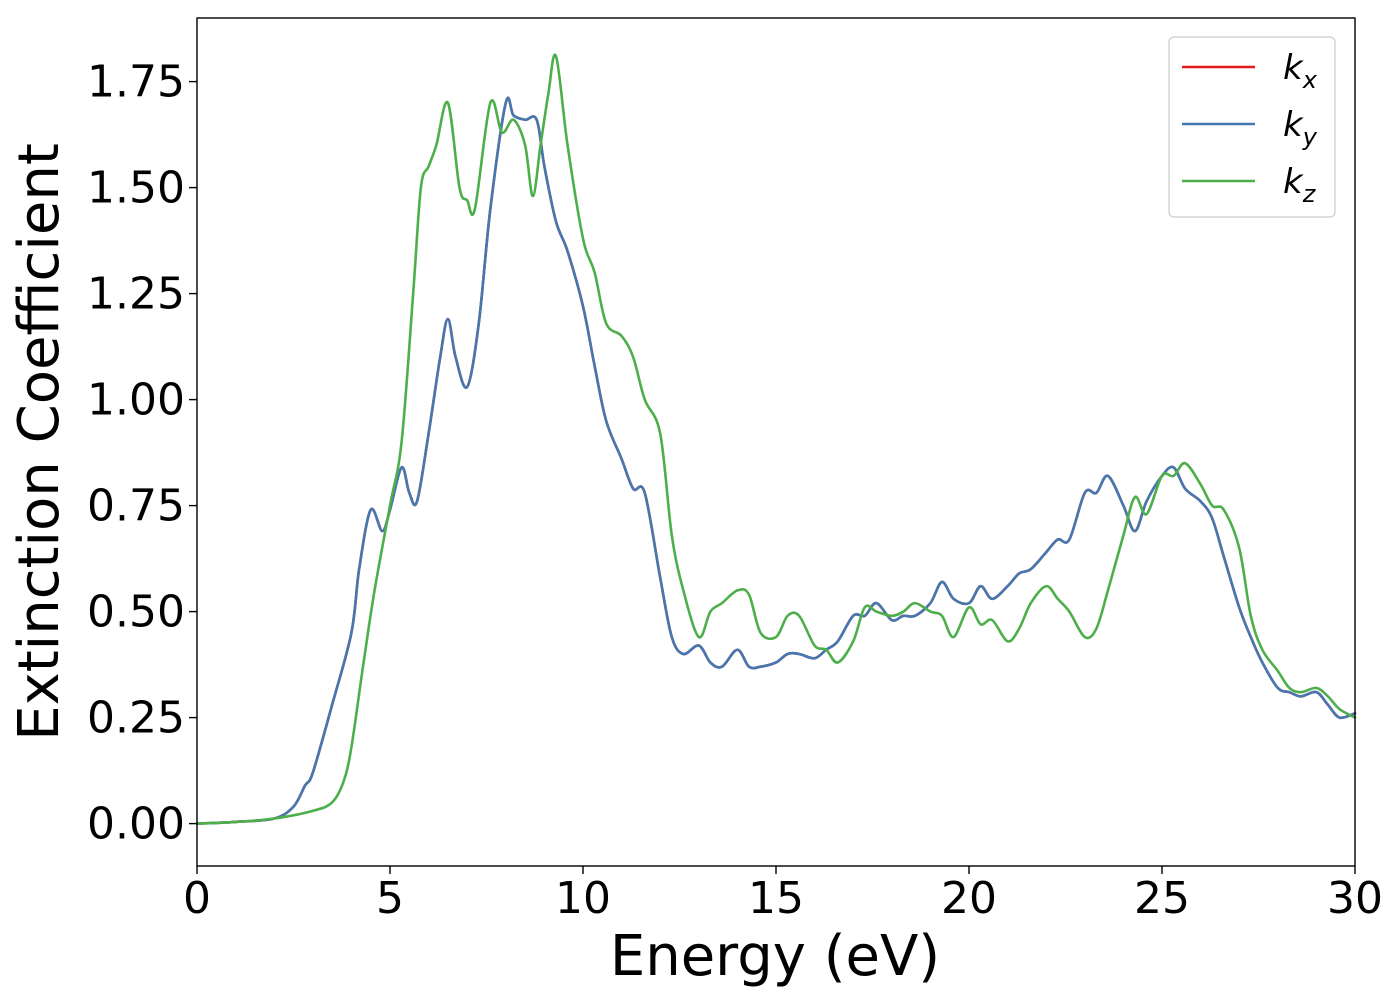 The image size is (1400, 1000). I want to click on y-axis-label: Extinction Coefficient, so click(39, 442).